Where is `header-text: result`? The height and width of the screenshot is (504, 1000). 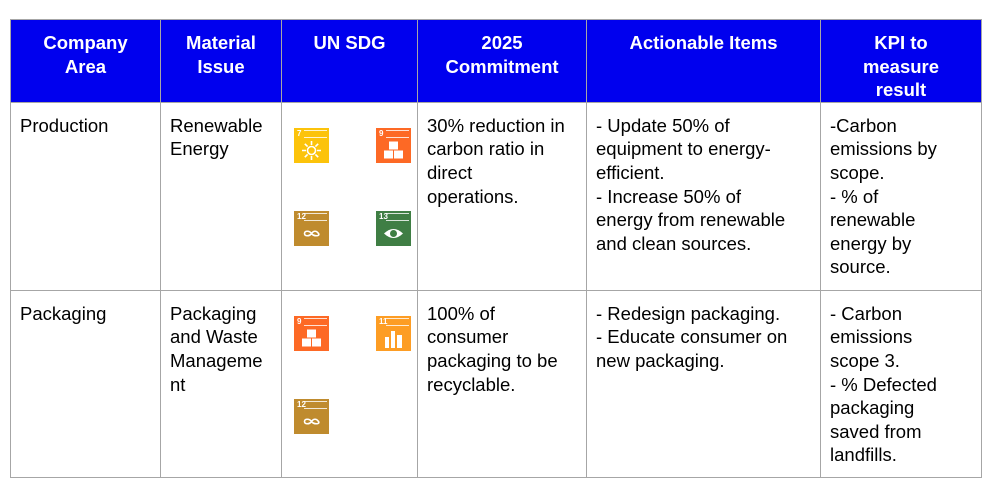
header-text: result is located at coordinates (901, 90).